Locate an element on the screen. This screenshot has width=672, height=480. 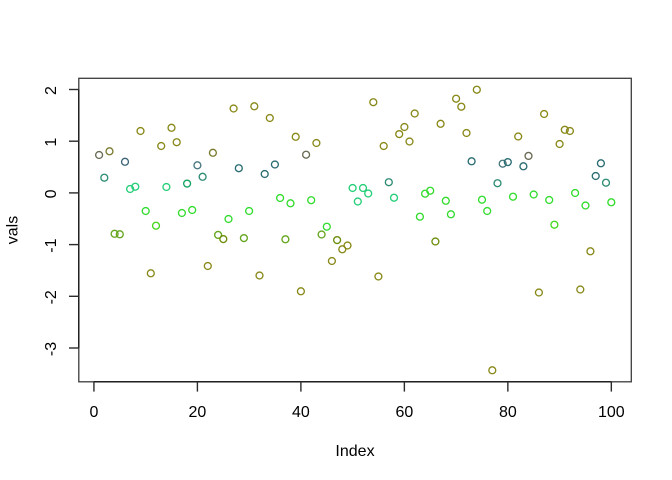
svg-text: -1 is located at coordinates (51, 245).